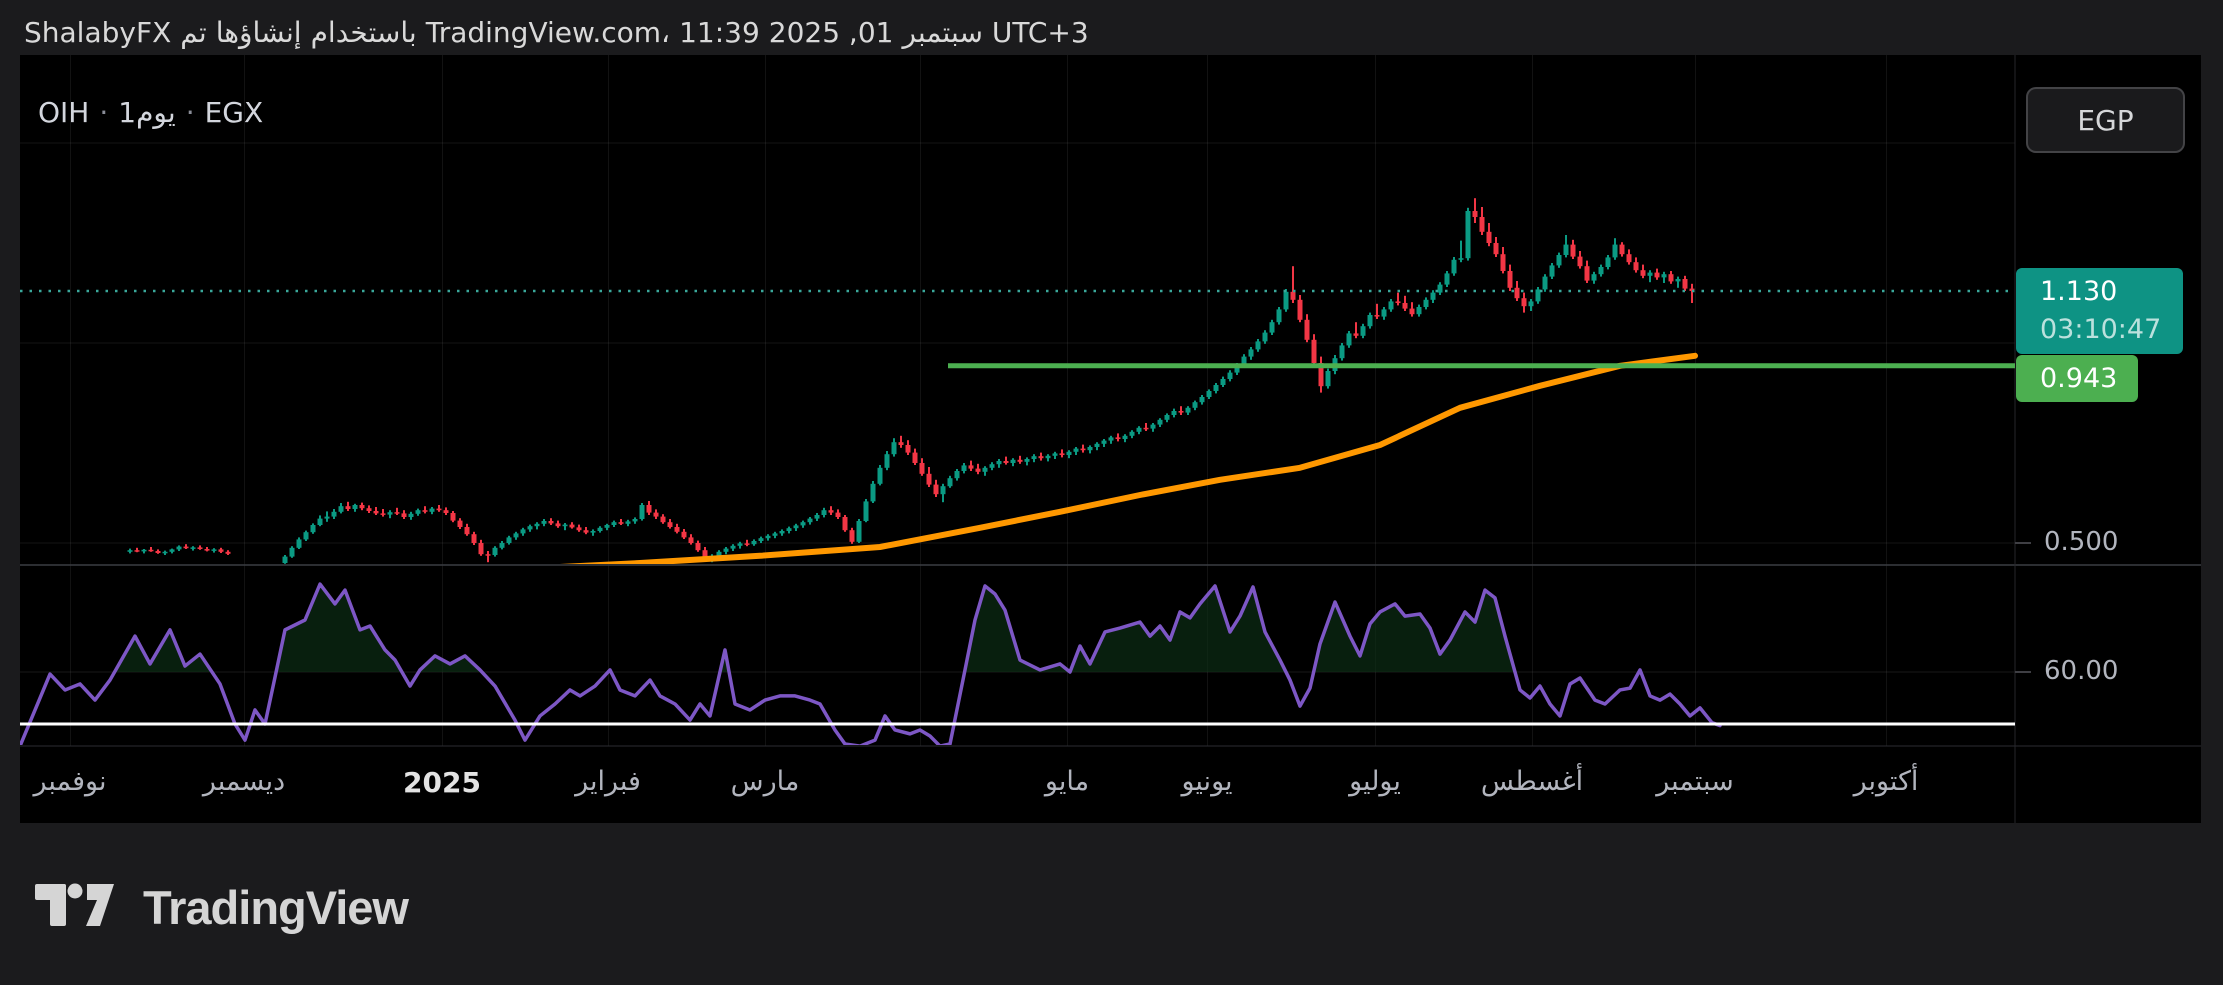 The image size is (2223, 985). What do you see at coordinates (2079, 291) in the screenshot?
I see `last-price-value: 1.130` at bounding box center [2079, 291].